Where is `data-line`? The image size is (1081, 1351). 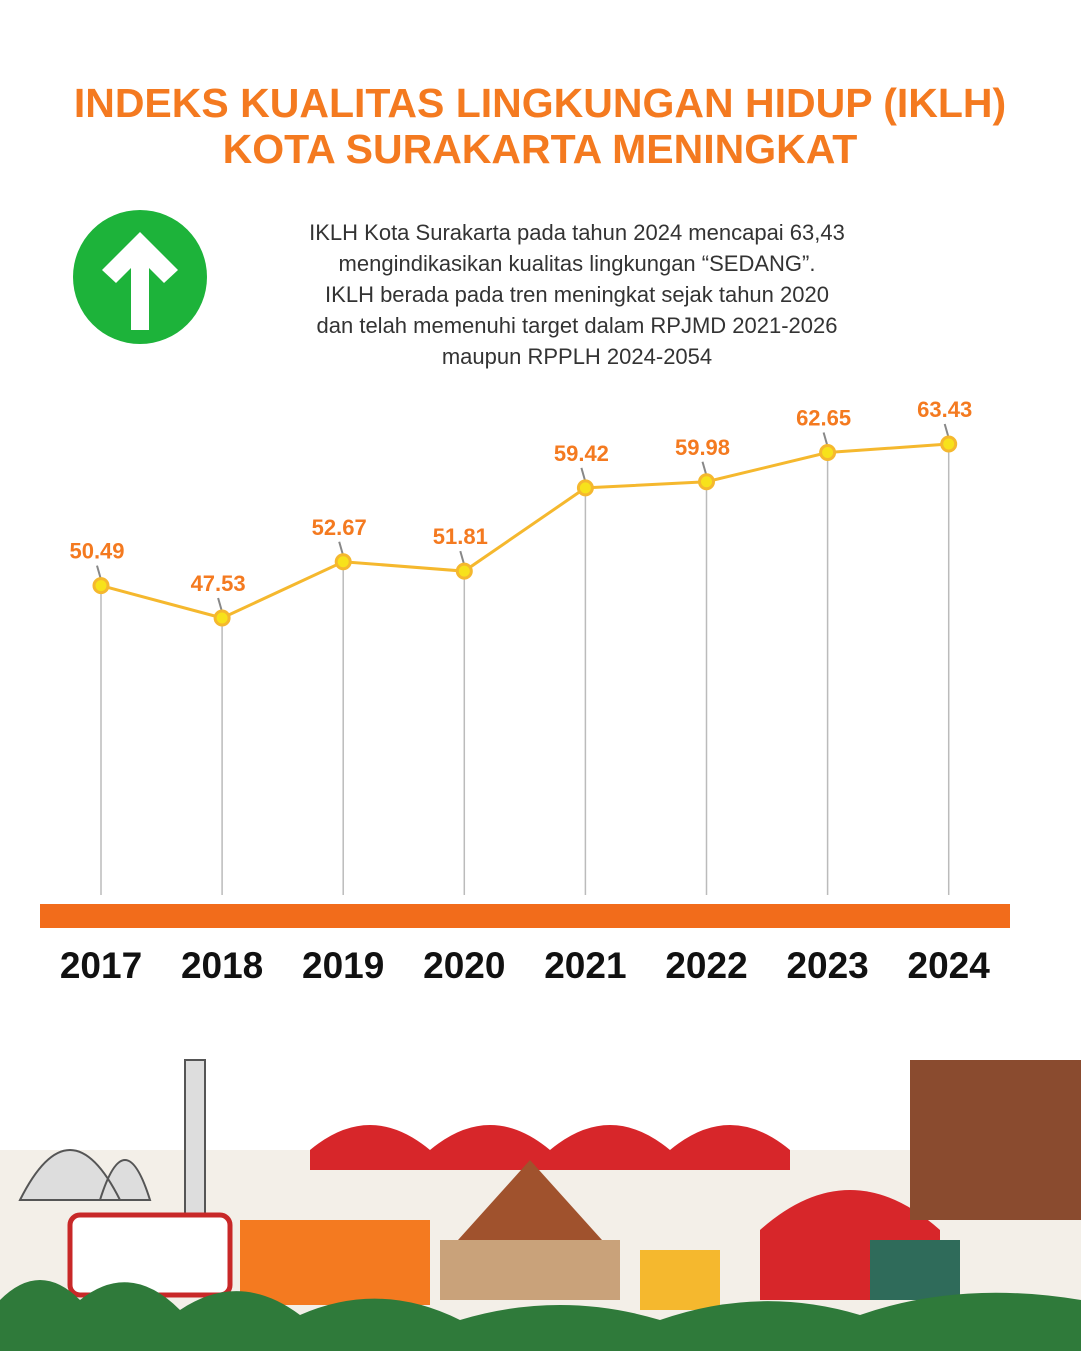 data-line is located at coordinates (524, 531).